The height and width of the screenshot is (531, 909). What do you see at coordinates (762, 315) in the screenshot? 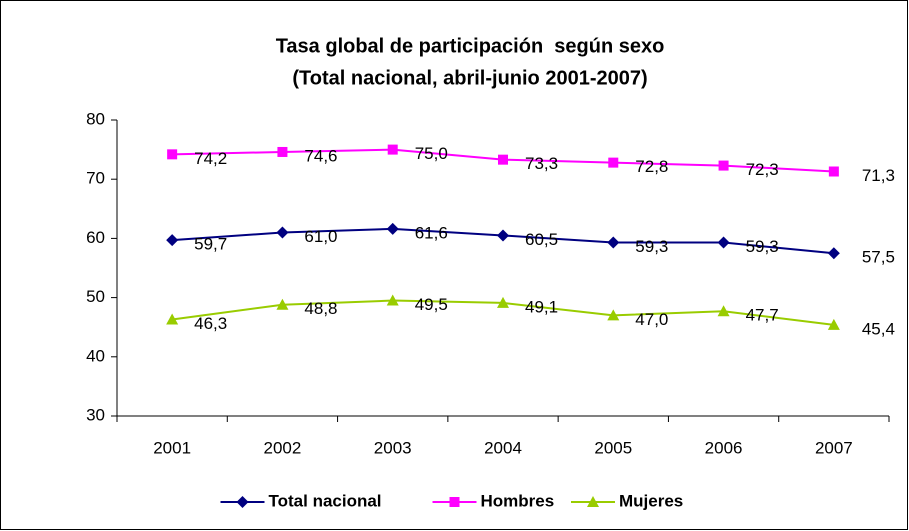
I see `data-label: 47,7` at bounding box center [762, 315].